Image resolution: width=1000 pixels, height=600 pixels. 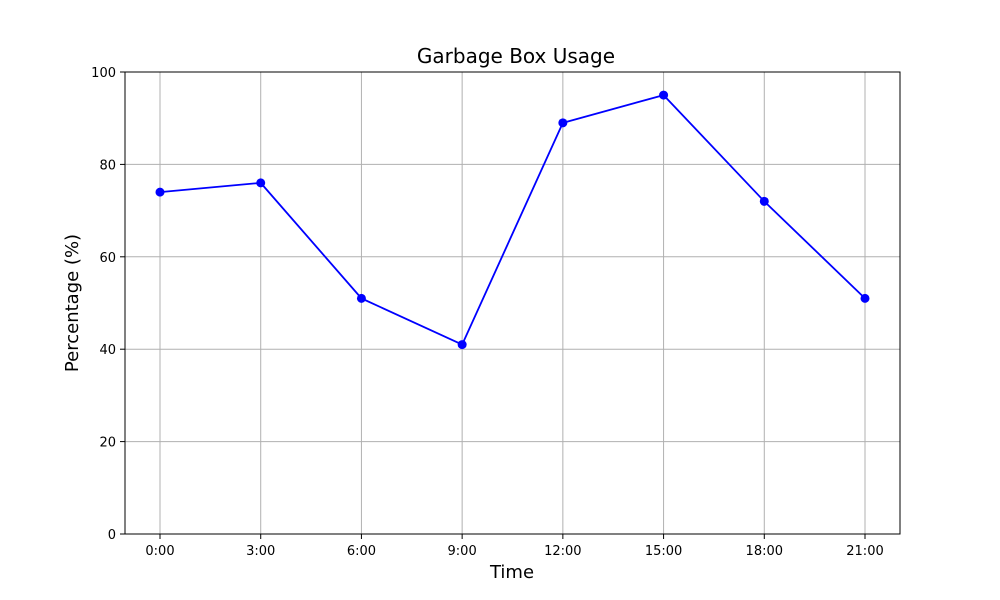 I want to click on x-tick-label: 3:00, so click(x=260, y=551).